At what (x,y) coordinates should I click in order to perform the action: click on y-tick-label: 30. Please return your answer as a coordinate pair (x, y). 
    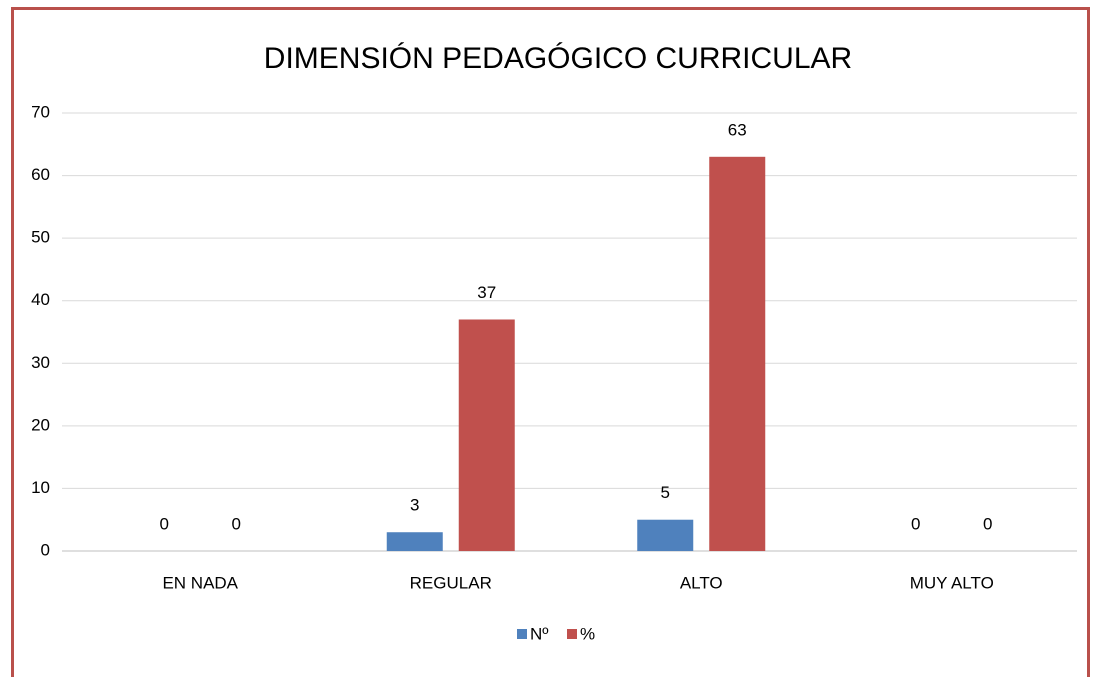
    Looking at the image, I should click on (40, 362).